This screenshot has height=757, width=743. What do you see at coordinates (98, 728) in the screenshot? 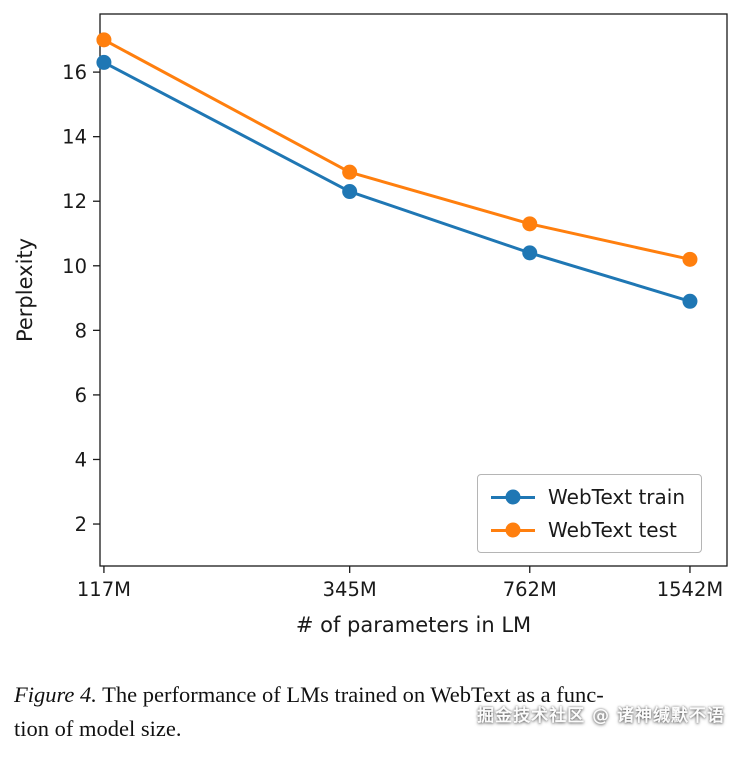
I see `figure-caption-line-2: tion of model size.` at bounding box center [98, 728].